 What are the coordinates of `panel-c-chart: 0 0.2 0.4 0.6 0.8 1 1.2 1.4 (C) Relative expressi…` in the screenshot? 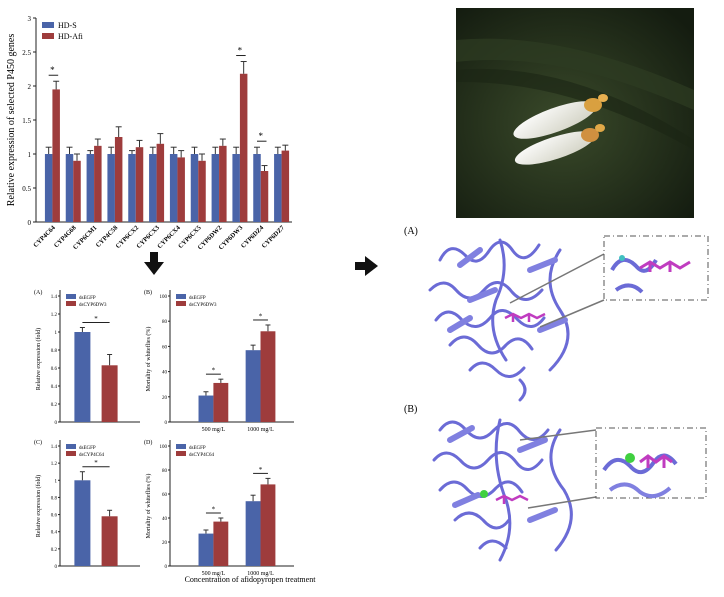 It's located at (87, 504).